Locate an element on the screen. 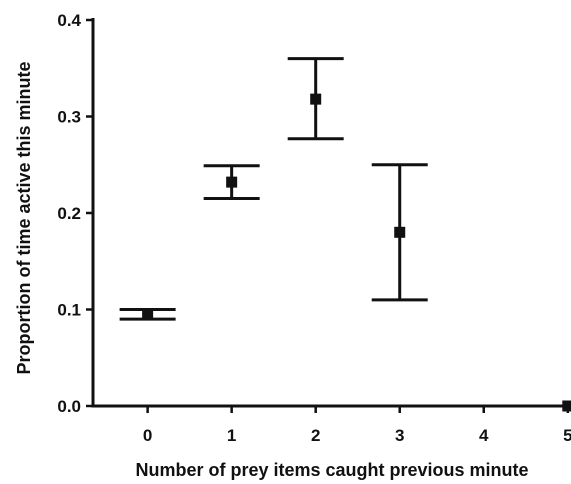 This screenshot has width=571, height=484. y-tick-label: 0.0 is located at coordinates (69, 406).